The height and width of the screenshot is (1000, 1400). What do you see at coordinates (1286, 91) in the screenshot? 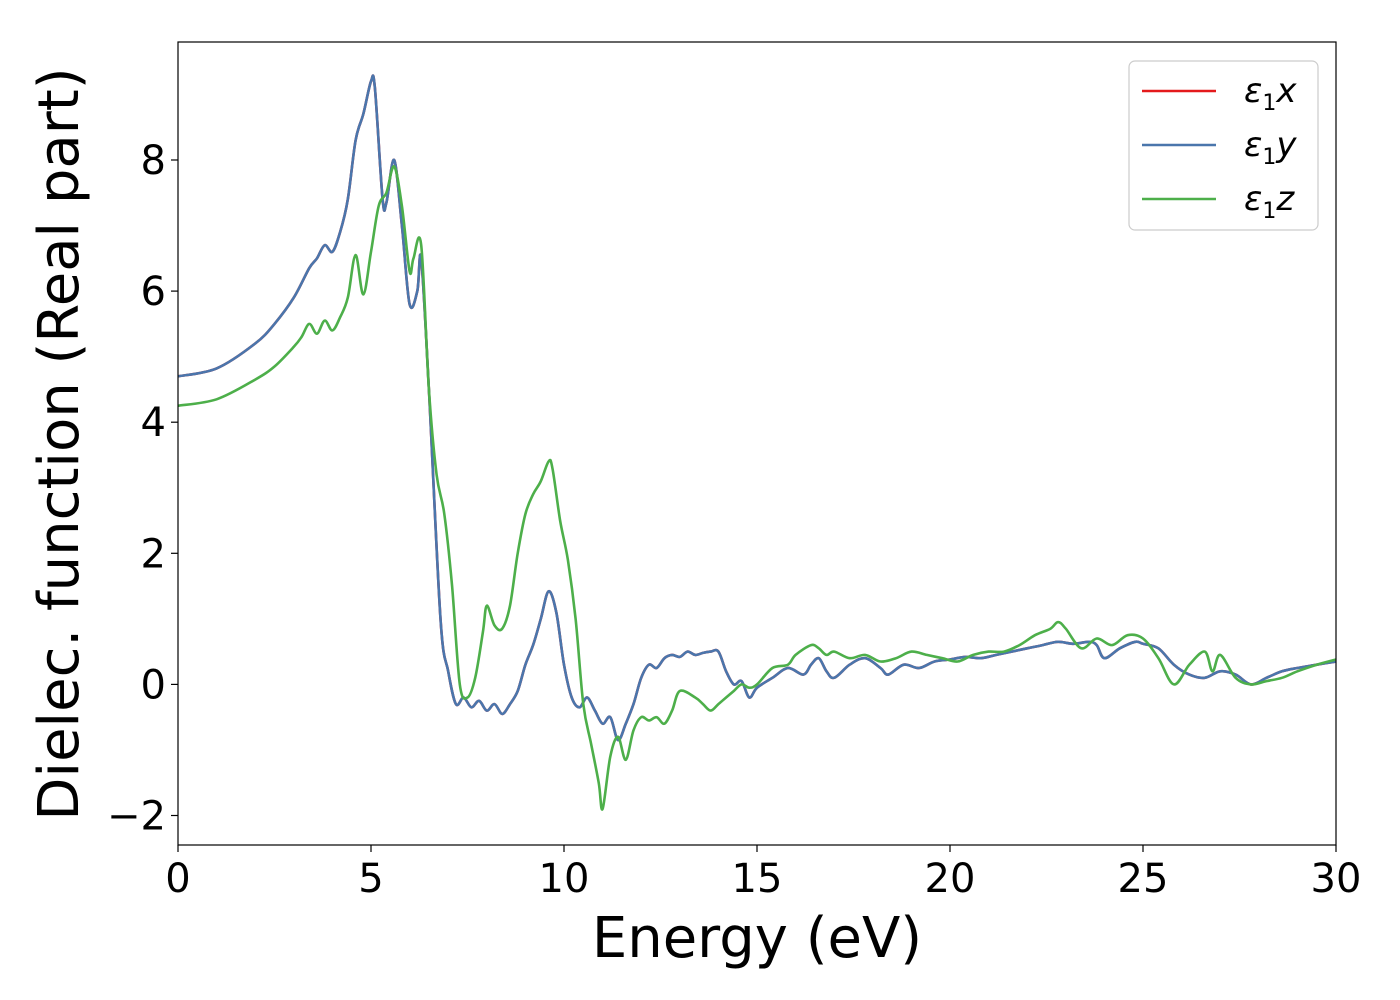
I see `legend-variable: x` at bounding box center [1286, 91].